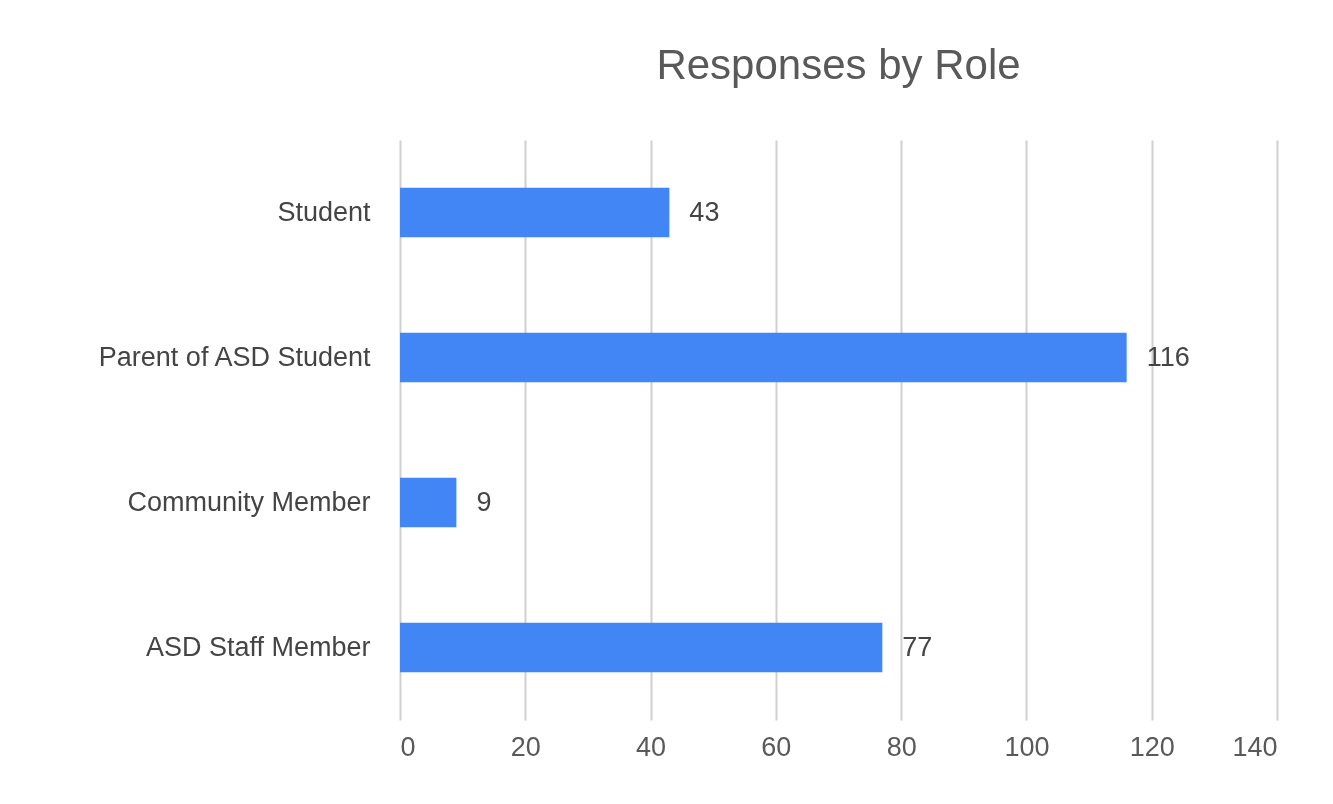 The image size is (1333, 804). What do you see at coordinates (234, 356) in the screenshot?
I see `y-tick-label: Parent of ASD Student` at bounding box center [234, 356].